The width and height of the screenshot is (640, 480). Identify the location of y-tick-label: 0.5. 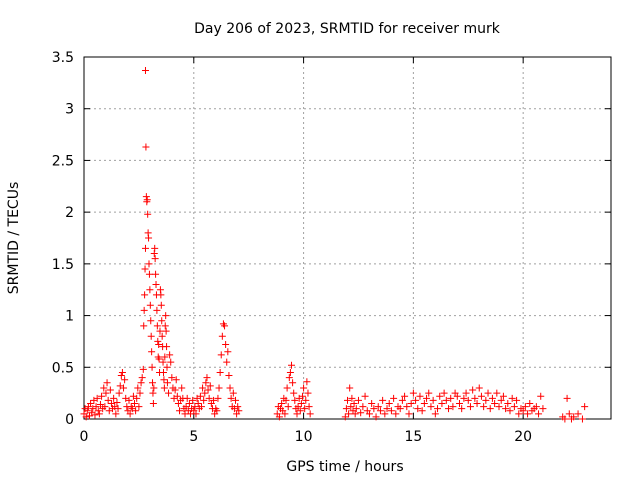
(63, 368).